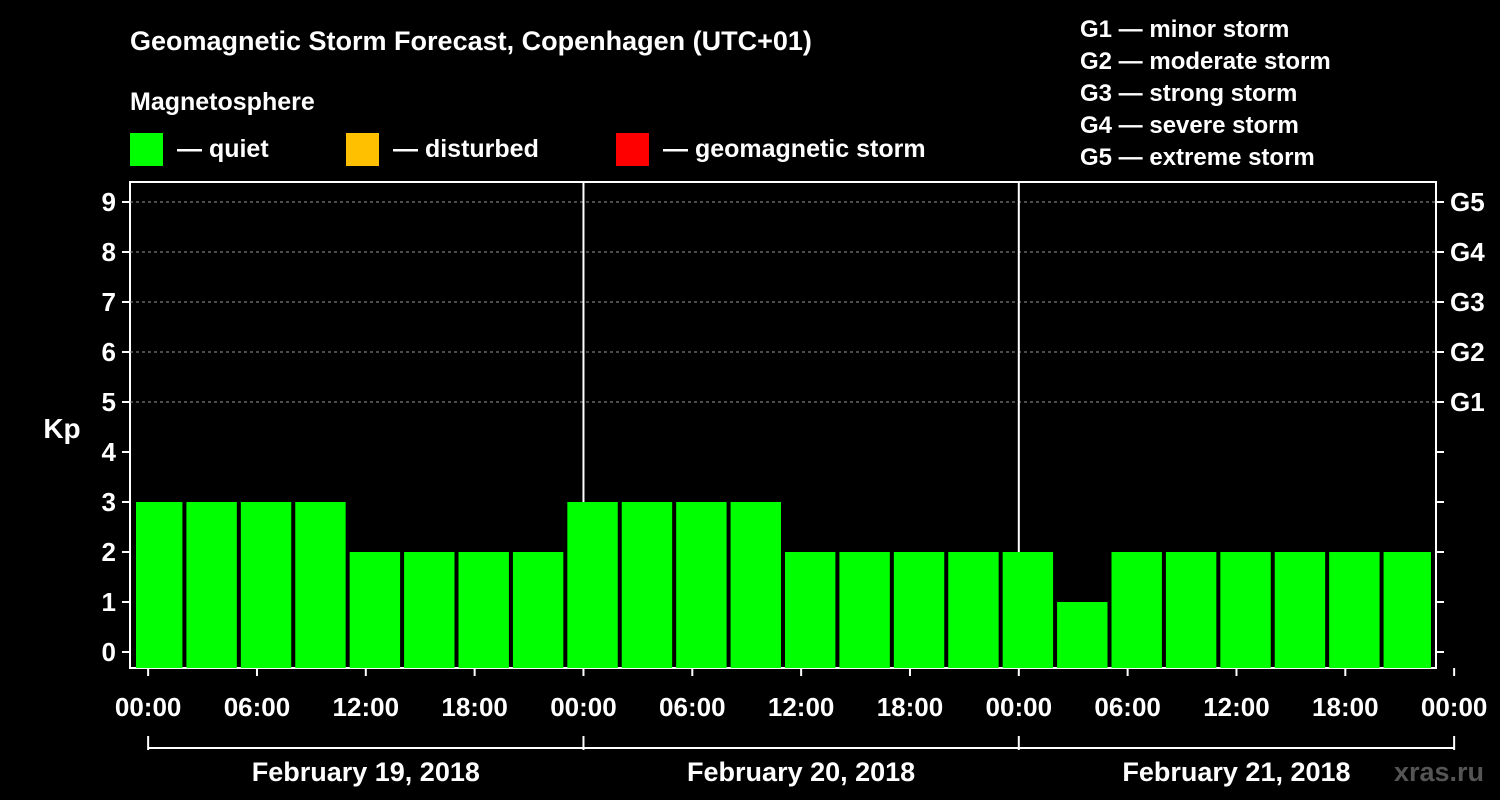  What do you see at coordinates (109, 652) in the screenshot?
I see `y-tick-label: 0` at bounding box center [109, 652].